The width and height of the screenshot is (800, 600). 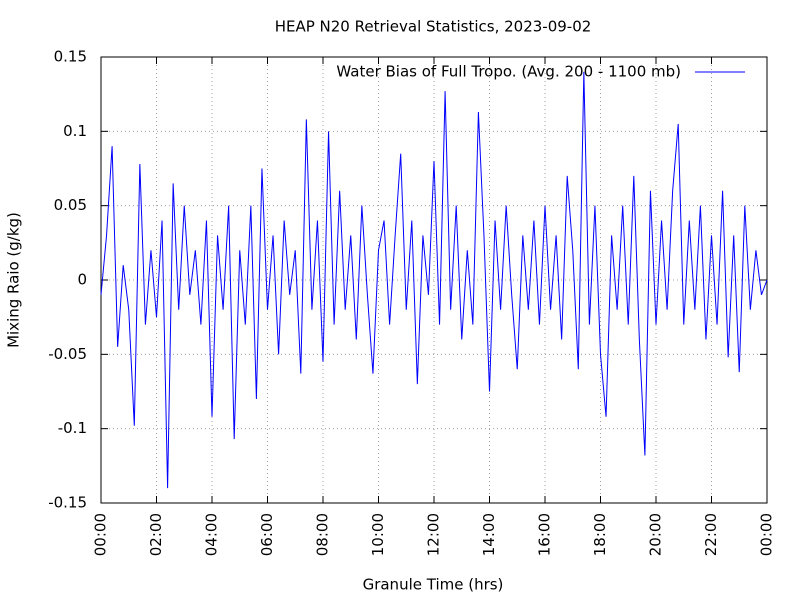 What do you see at coordinates (75, 131) in the screenshot?
I see `y-tick-label: 0.1` at bounding box center [75, 131].